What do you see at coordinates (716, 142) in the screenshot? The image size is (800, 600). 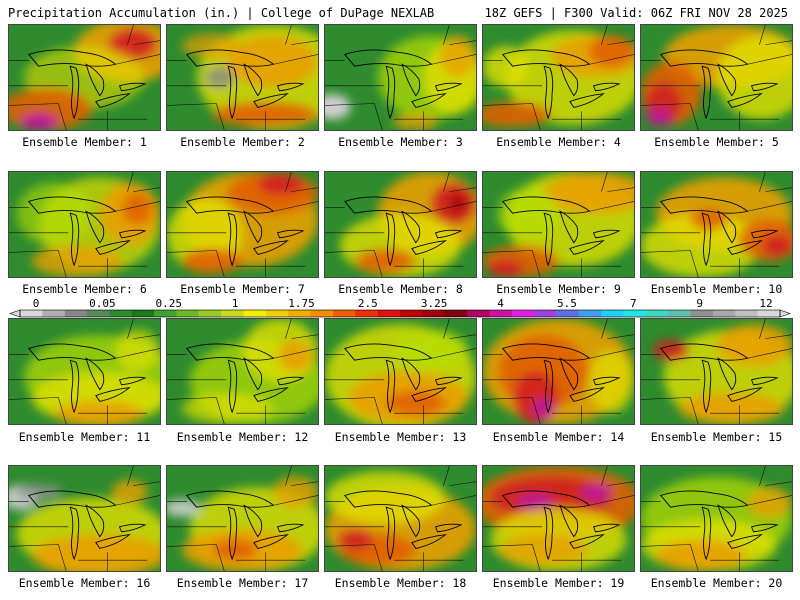 I see `ensemble-member-label-5: Ensemble Member: 5` at bounding box center [716, 142].